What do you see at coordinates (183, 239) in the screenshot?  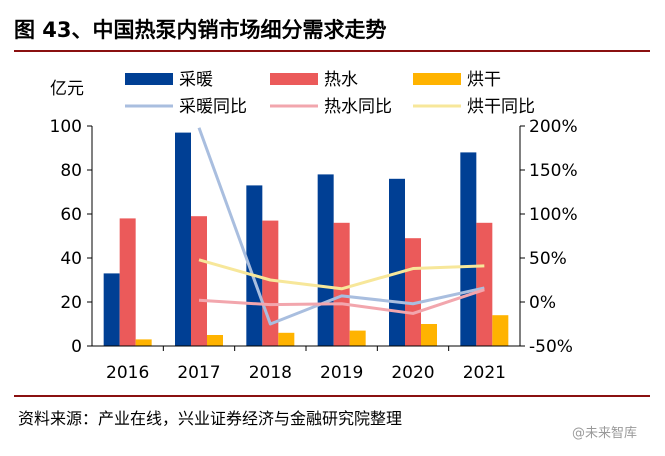 I see `bar-采暖-2017` at bounding box center [183, 239].